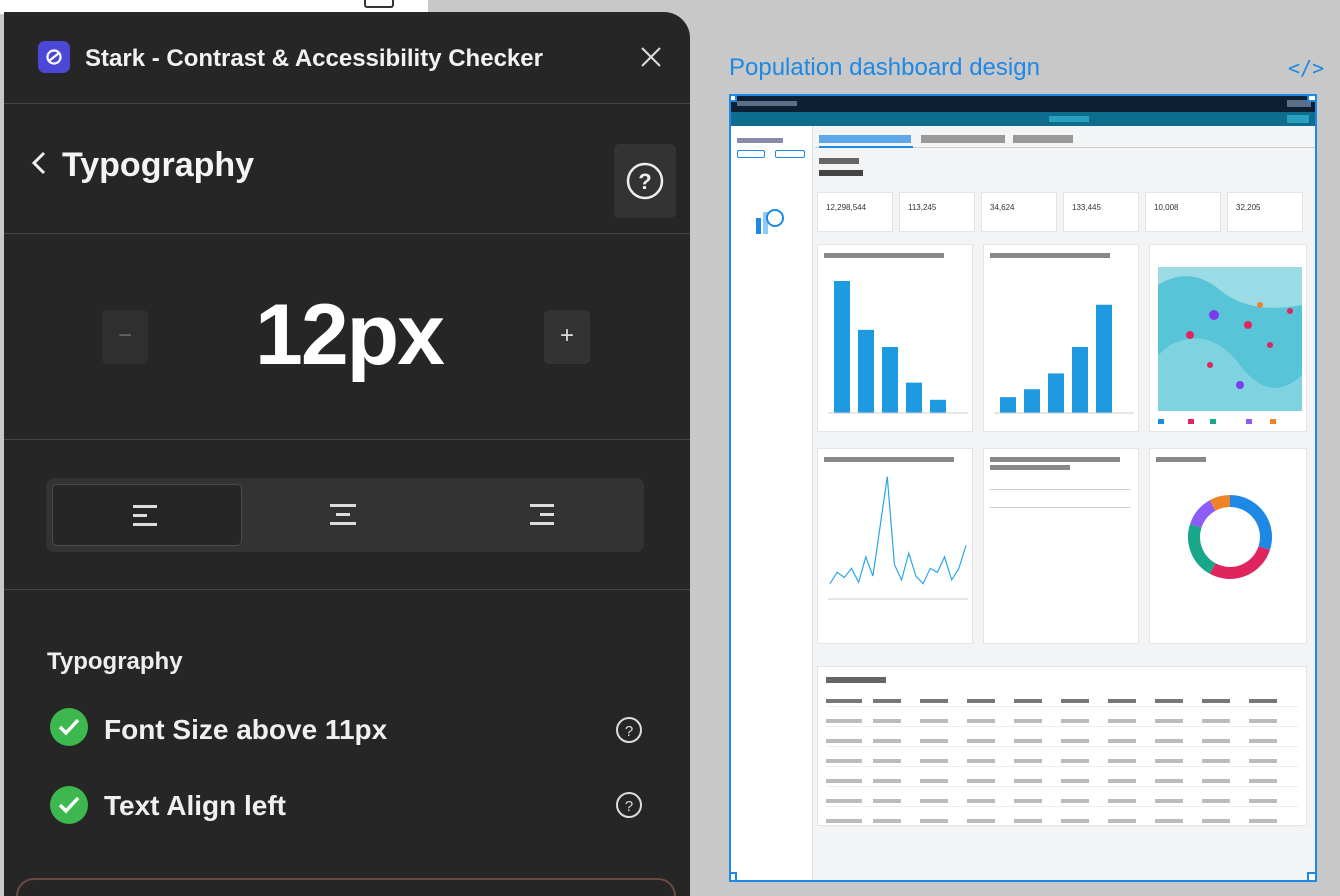 This screenshot has height=896, width=1340. I want to click on bottom-action-bar, so click(346, 887).